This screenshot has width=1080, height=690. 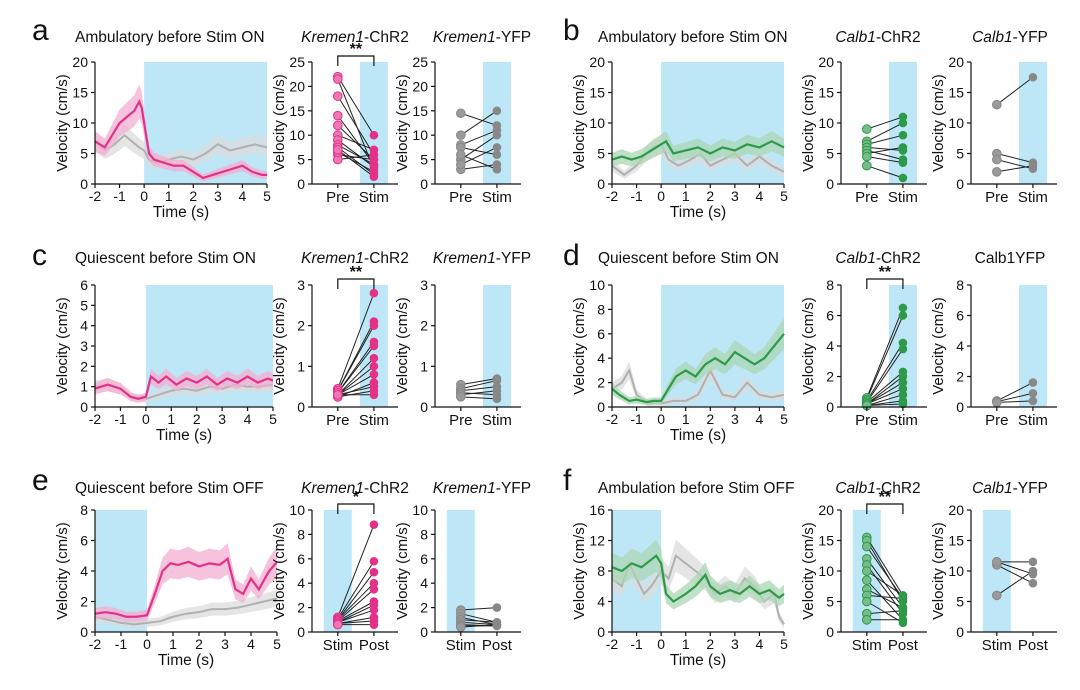 I want to click on stim-shading, so click(x=722, y=346).